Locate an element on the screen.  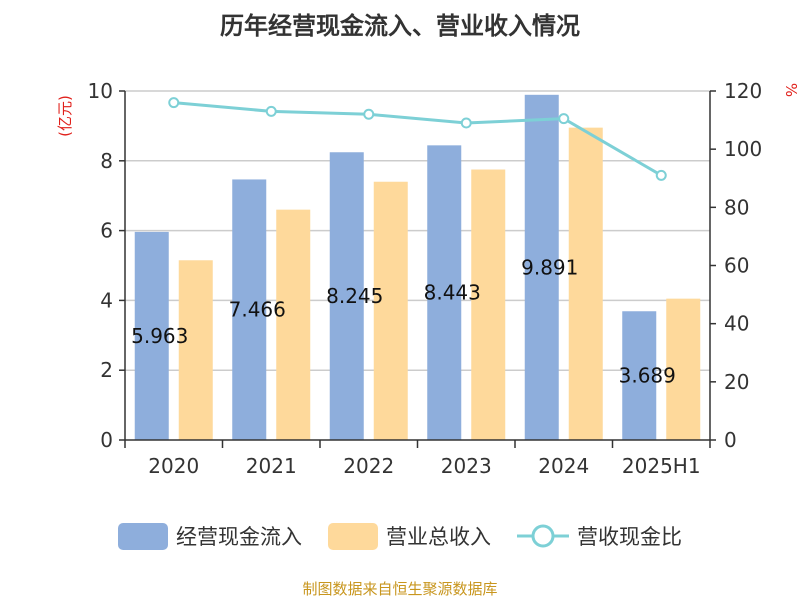
bar-value-label: 3.689 is located at coordinates (647, 376).